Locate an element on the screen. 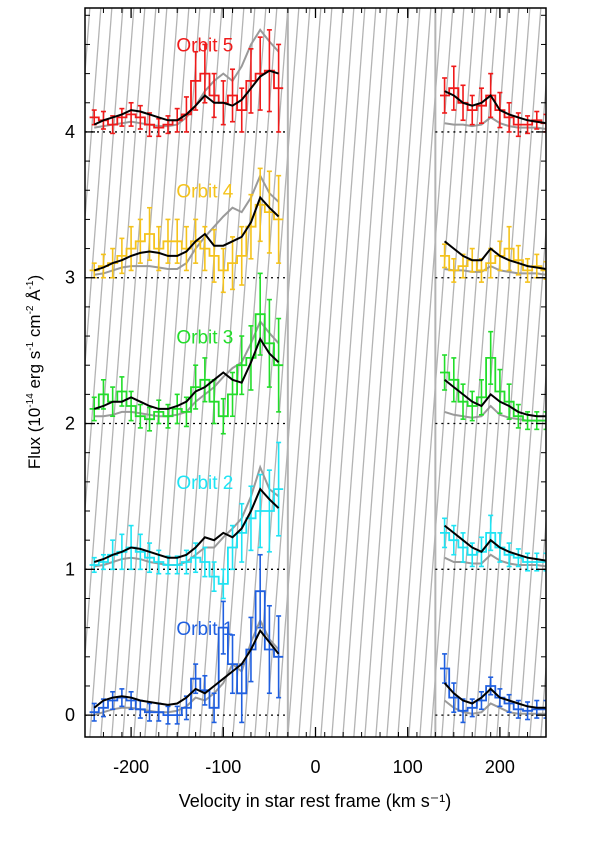  x-axis-label: Velocity in star rest frame (km s⁻¹) is located at coordinates (315, 801).